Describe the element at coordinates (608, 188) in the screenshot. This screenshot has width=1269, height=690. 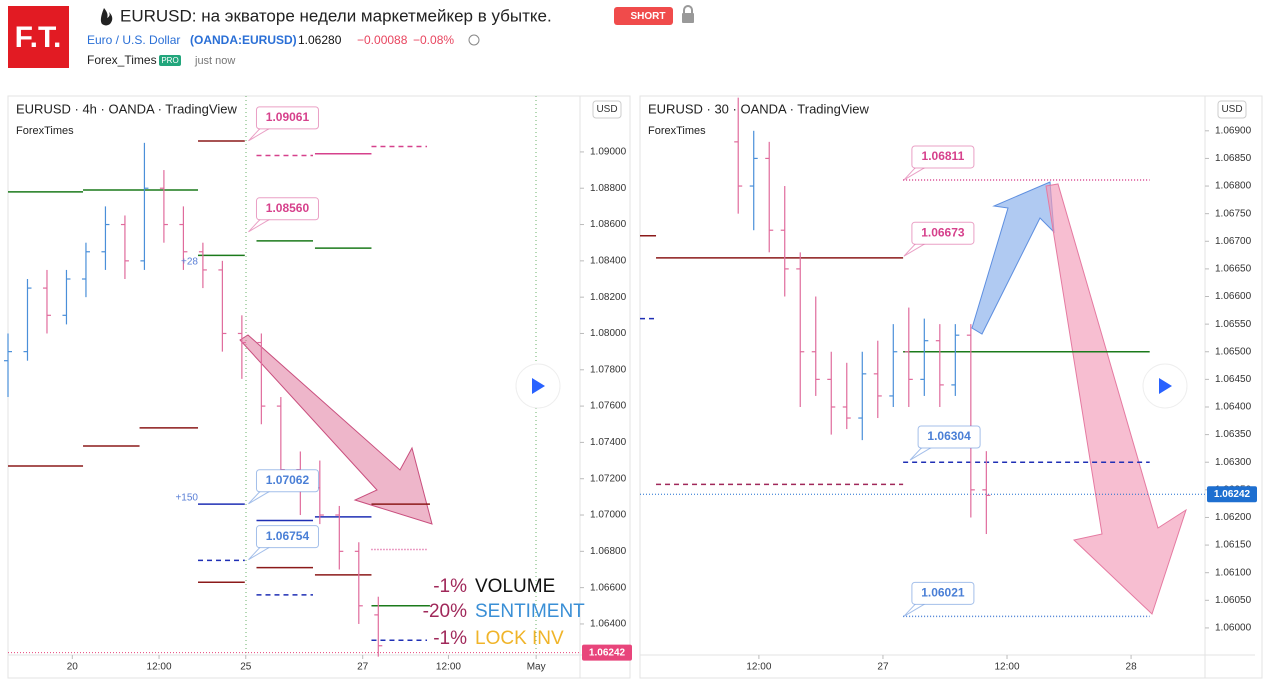
I see `y-tick-label: 1.08800` at that location.